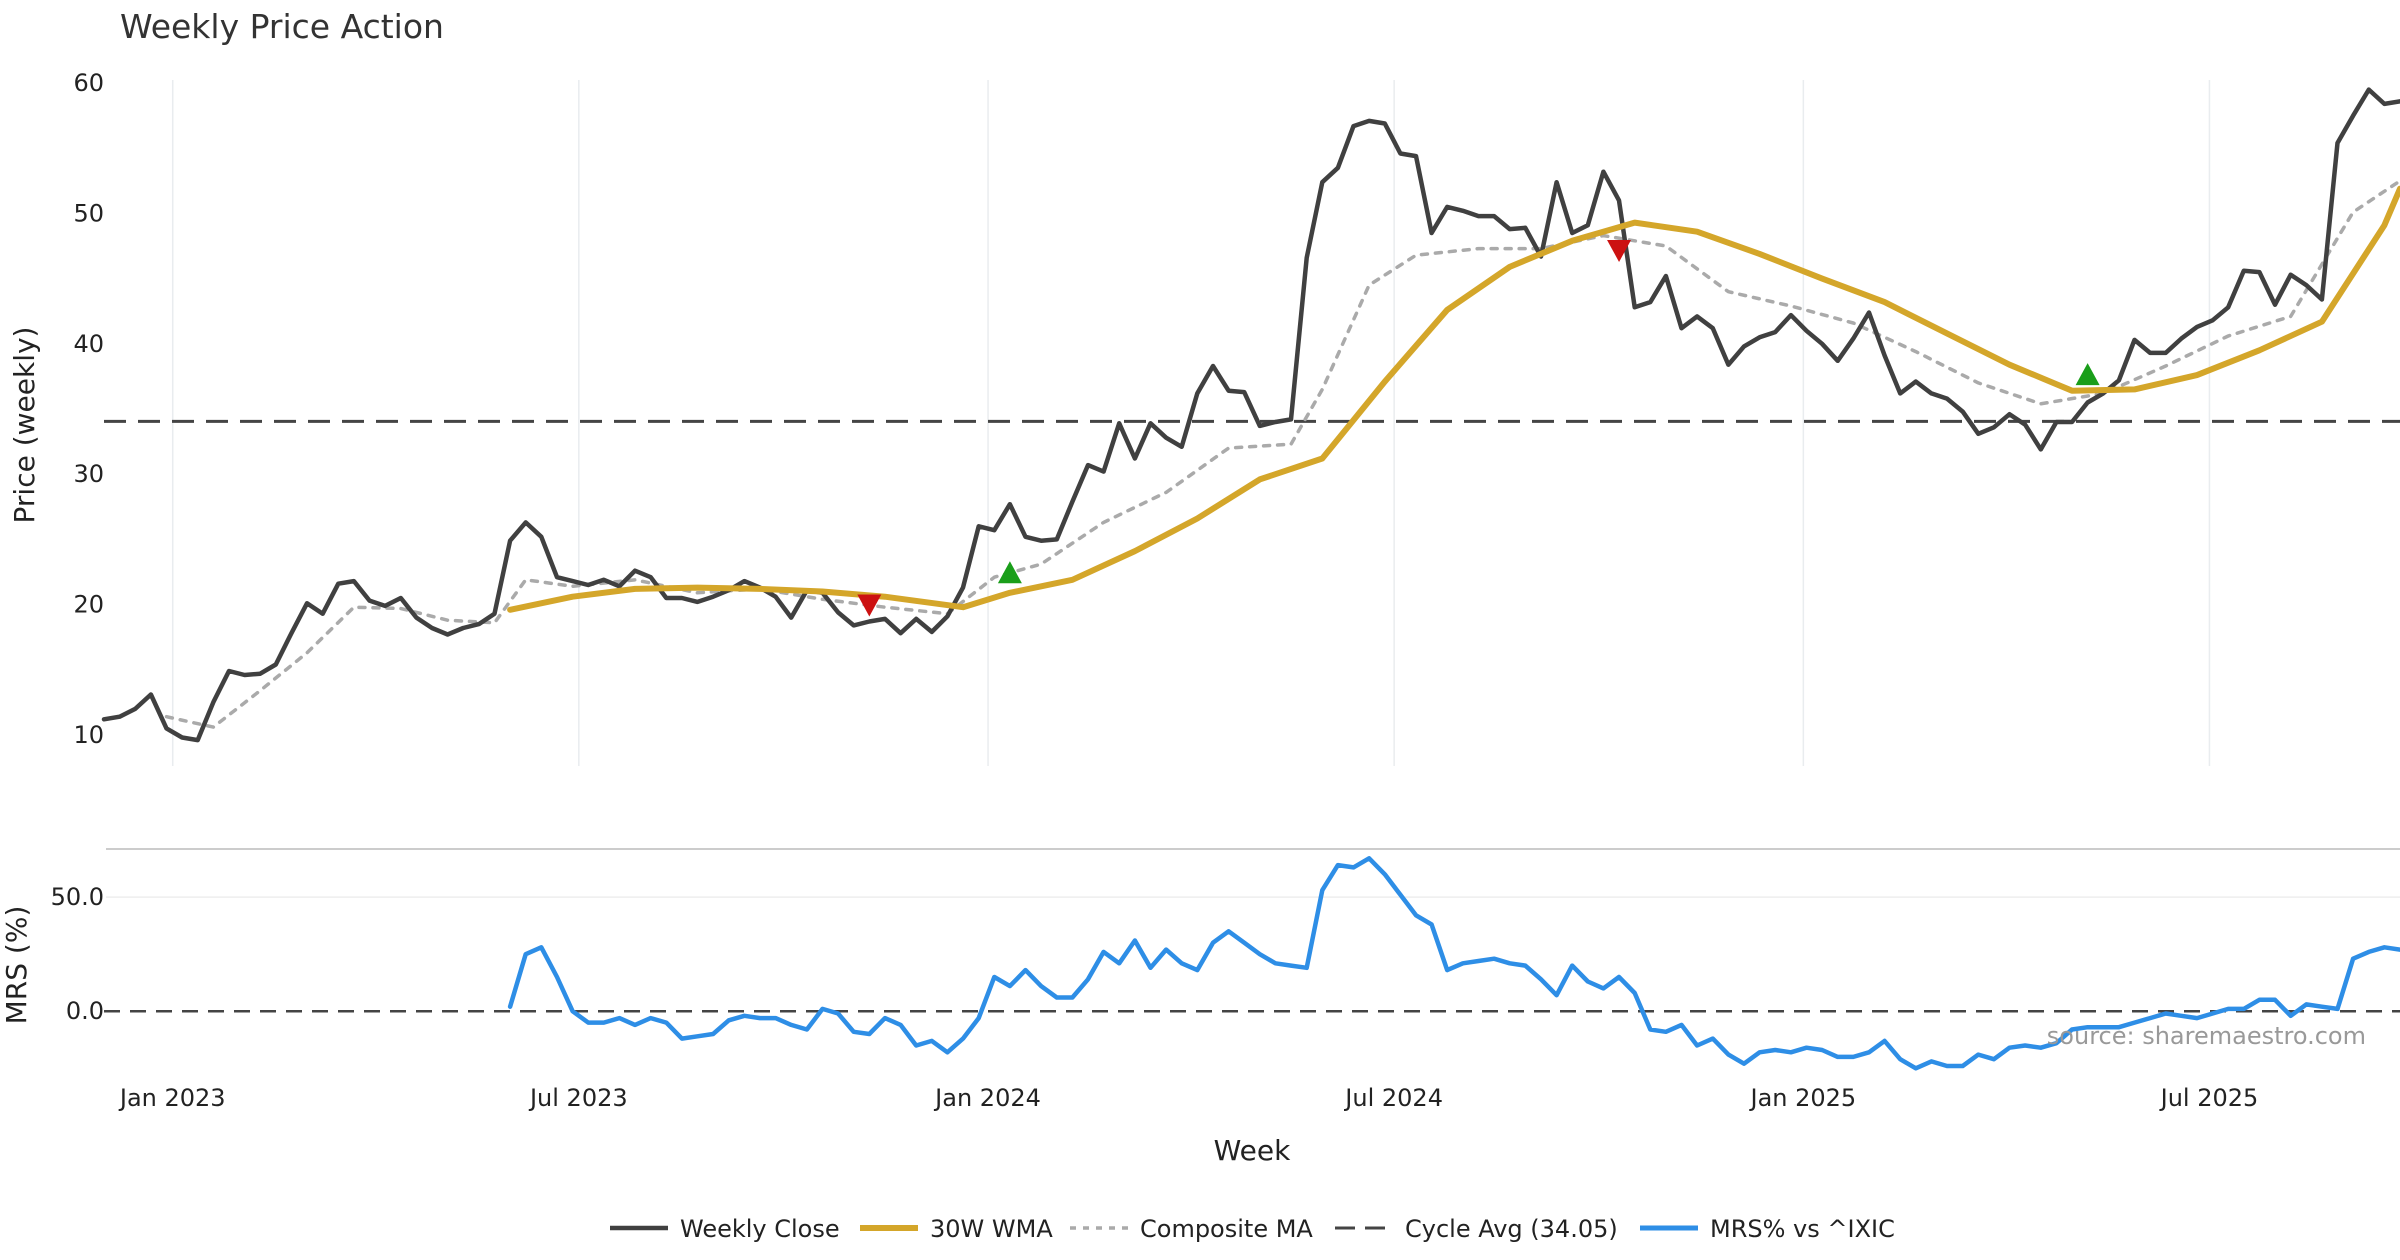  What do you see at coordinates (88, 474) in the screenshot?
I see `price-y-tick-label: 30` at bounding box center [88, 474].